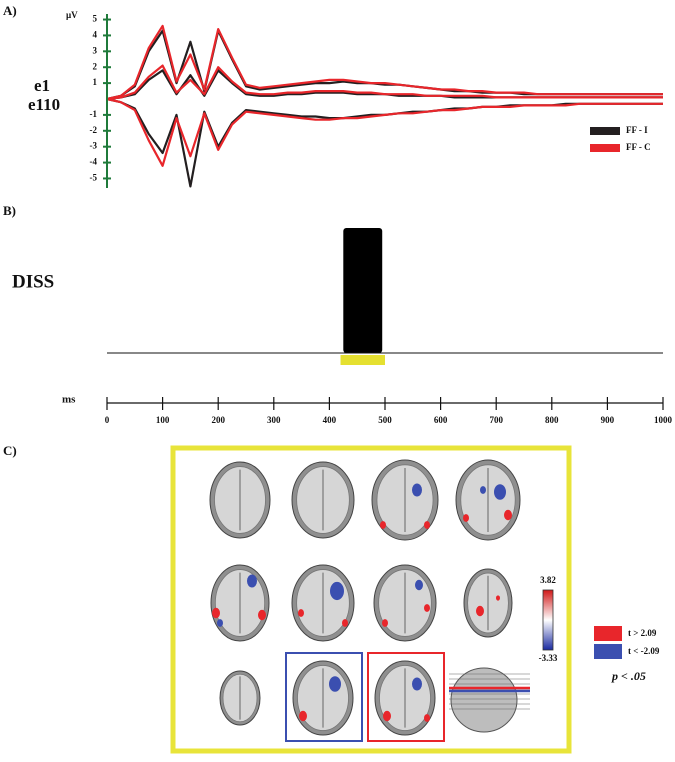 The width and height of the screenshot is (675, 762). What do you see at coordinates (94, 130) in the screenshot?
I see `y-tick-label: -2` at bounding box center [94, 130].